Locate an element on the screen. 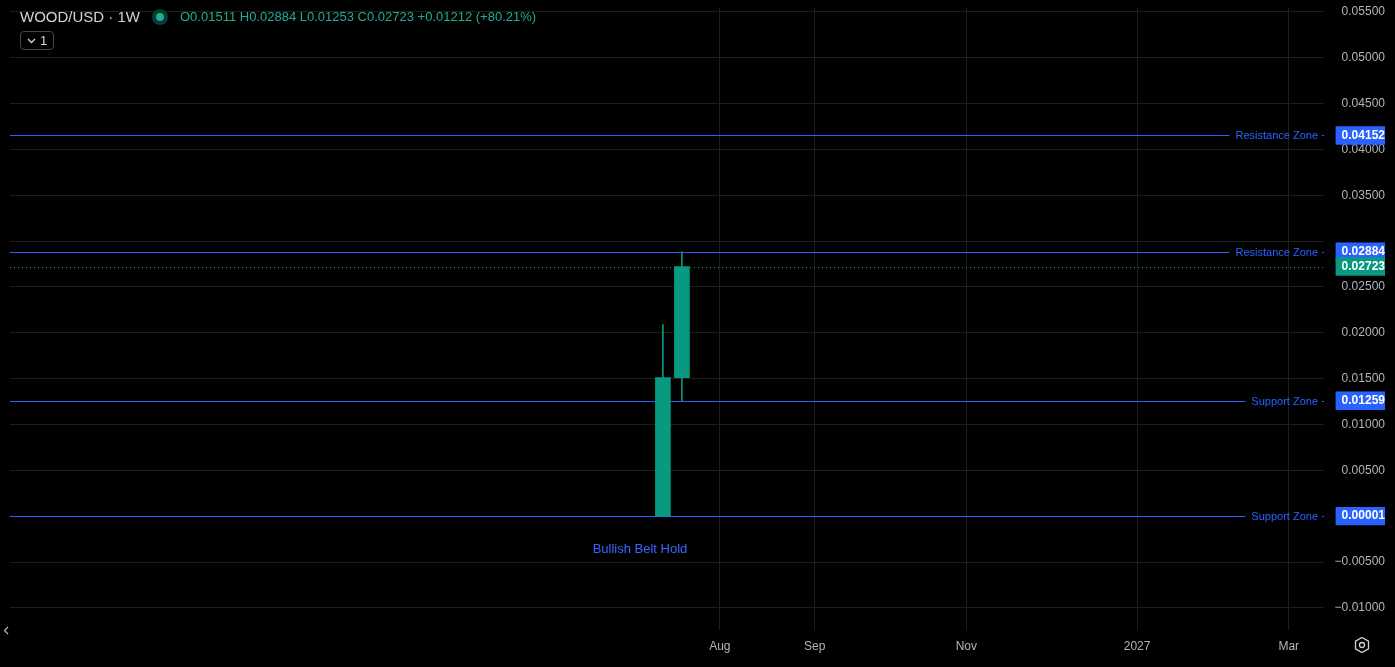 This screenshot has height=667, width=1395. y-tick-label: 0.03500 is located at coordinates (1363, 194).